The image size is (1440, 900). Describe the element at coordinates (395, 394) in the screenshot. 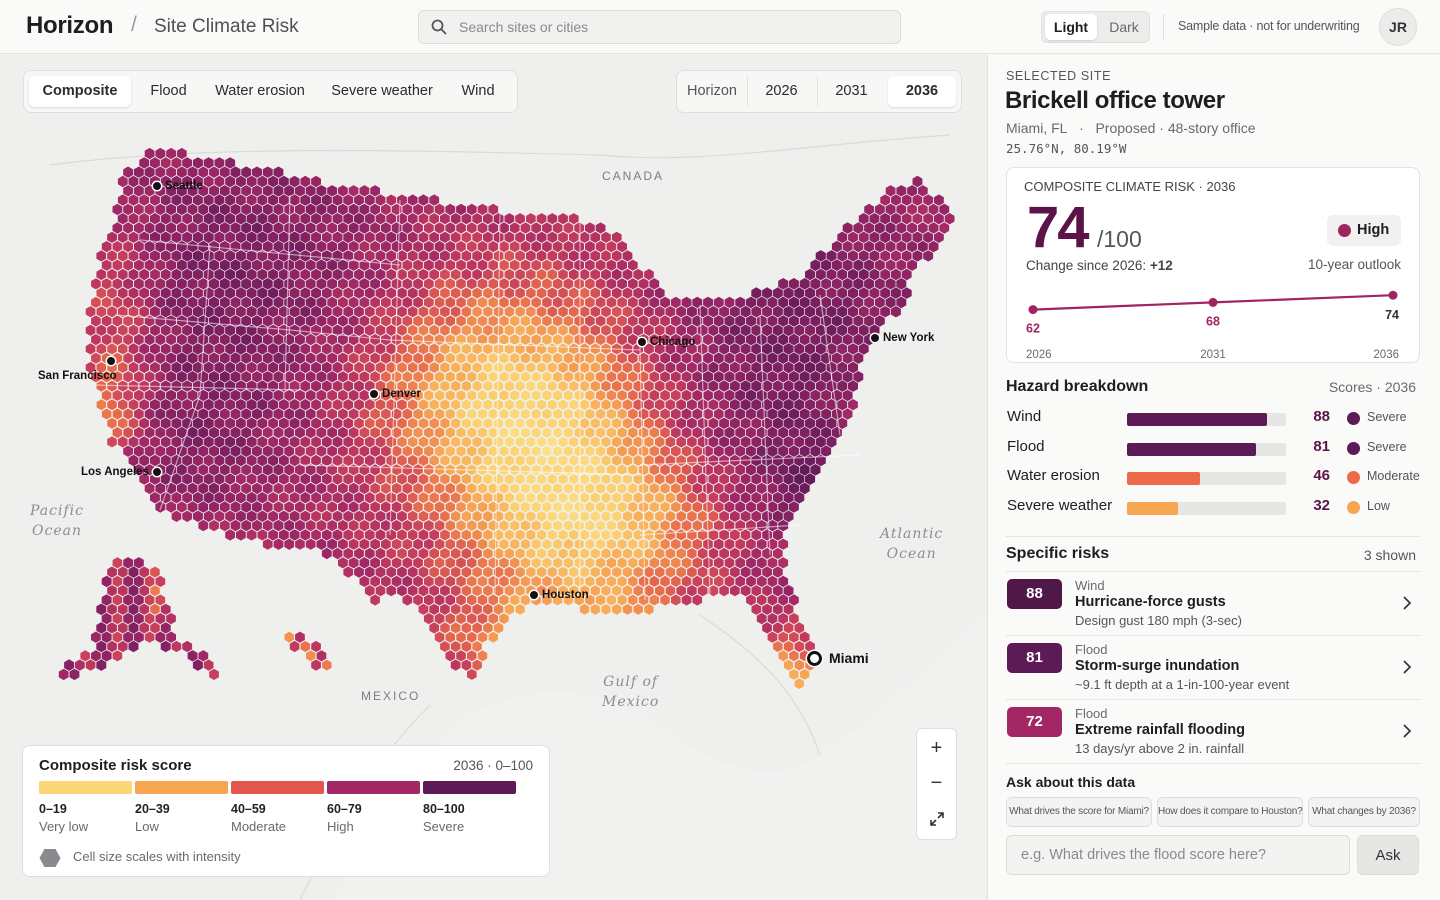

I see `city-marker-denver: Denver` at that location.